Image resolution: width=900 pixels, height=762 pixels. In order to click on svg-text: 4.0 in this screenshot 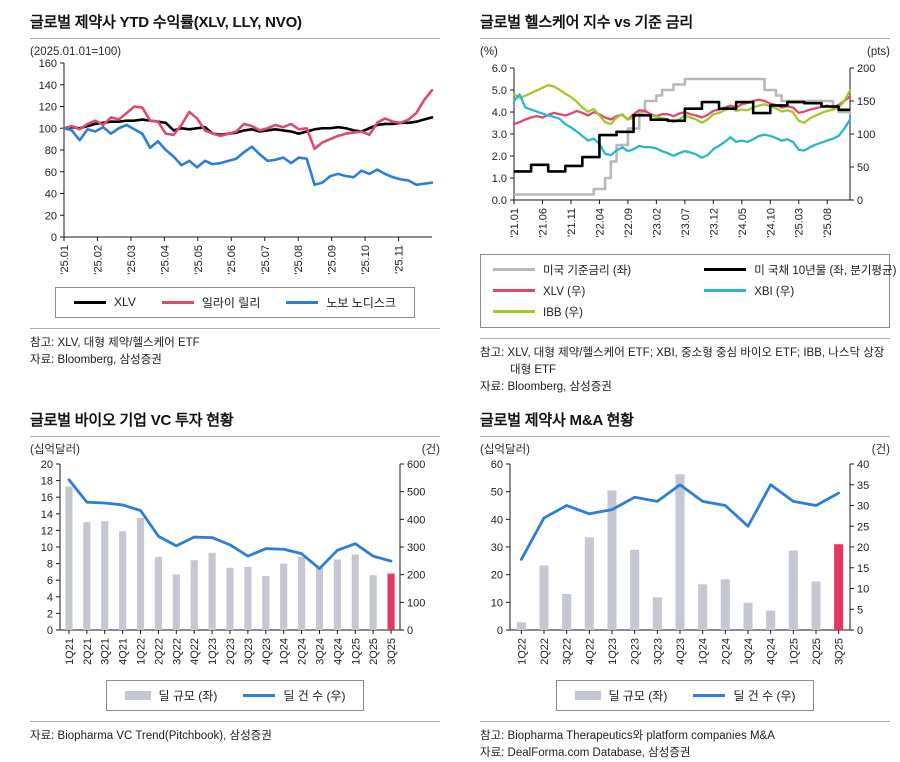, I will do `click(499, 113)`.